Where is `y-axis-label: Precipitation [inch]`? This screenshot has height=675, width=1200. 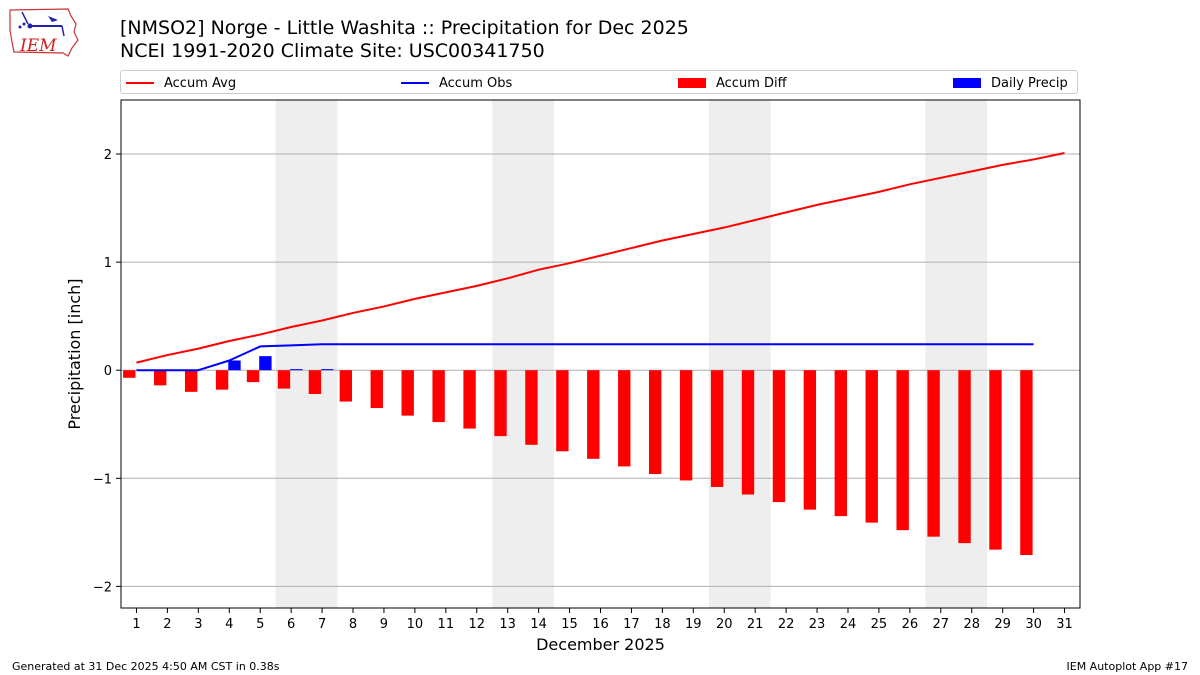 y-axis-label: Precipitation [inch] is located at coordinates (74, 353).